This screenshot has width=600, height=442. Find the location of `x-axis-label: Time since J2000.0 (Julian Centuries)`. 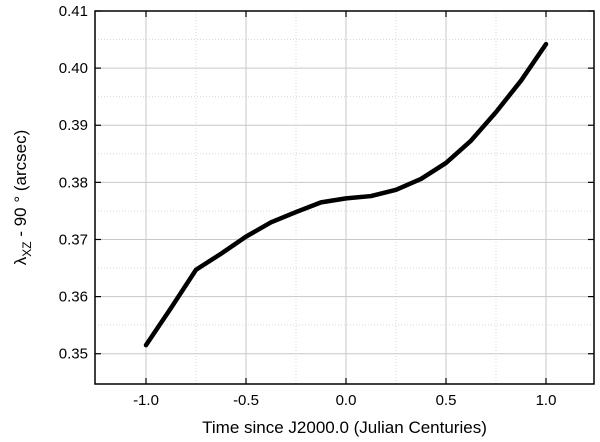

x-axis-label: Time since J2000.0 (Julian Centuries) is located at coordinates (344, 427).